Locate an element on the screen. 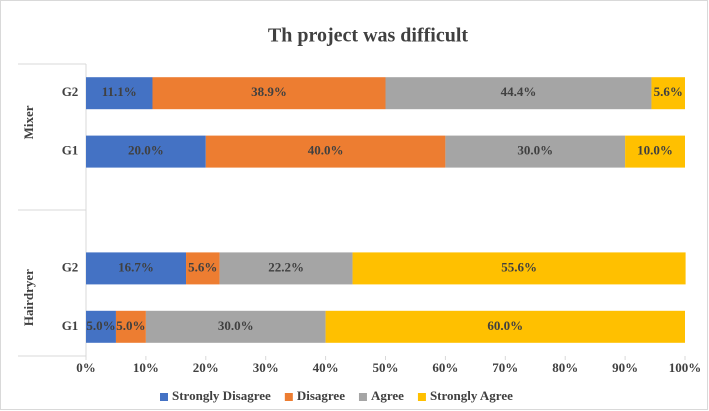 This screenshot has height=411, width=709. data-label: 44.4% is located at coordinates (519, 91).